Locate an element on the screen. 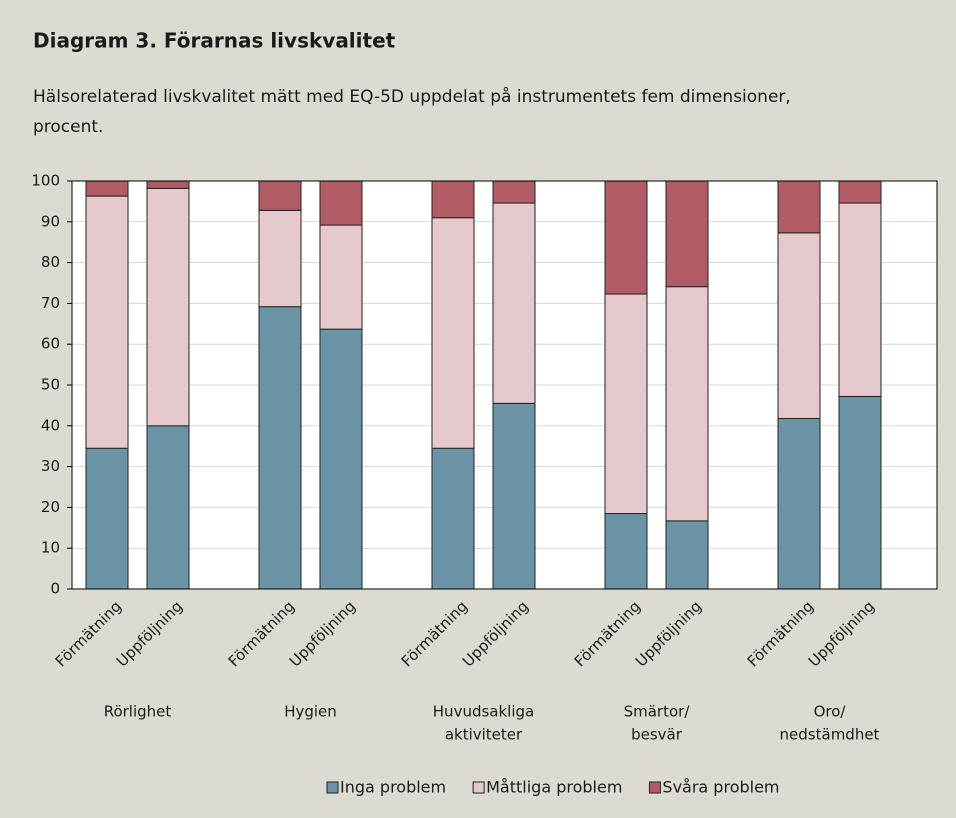 The width and height of the screenshot is (956, 818). chart-subtitle: procent. is located at coordinates (68, 127).